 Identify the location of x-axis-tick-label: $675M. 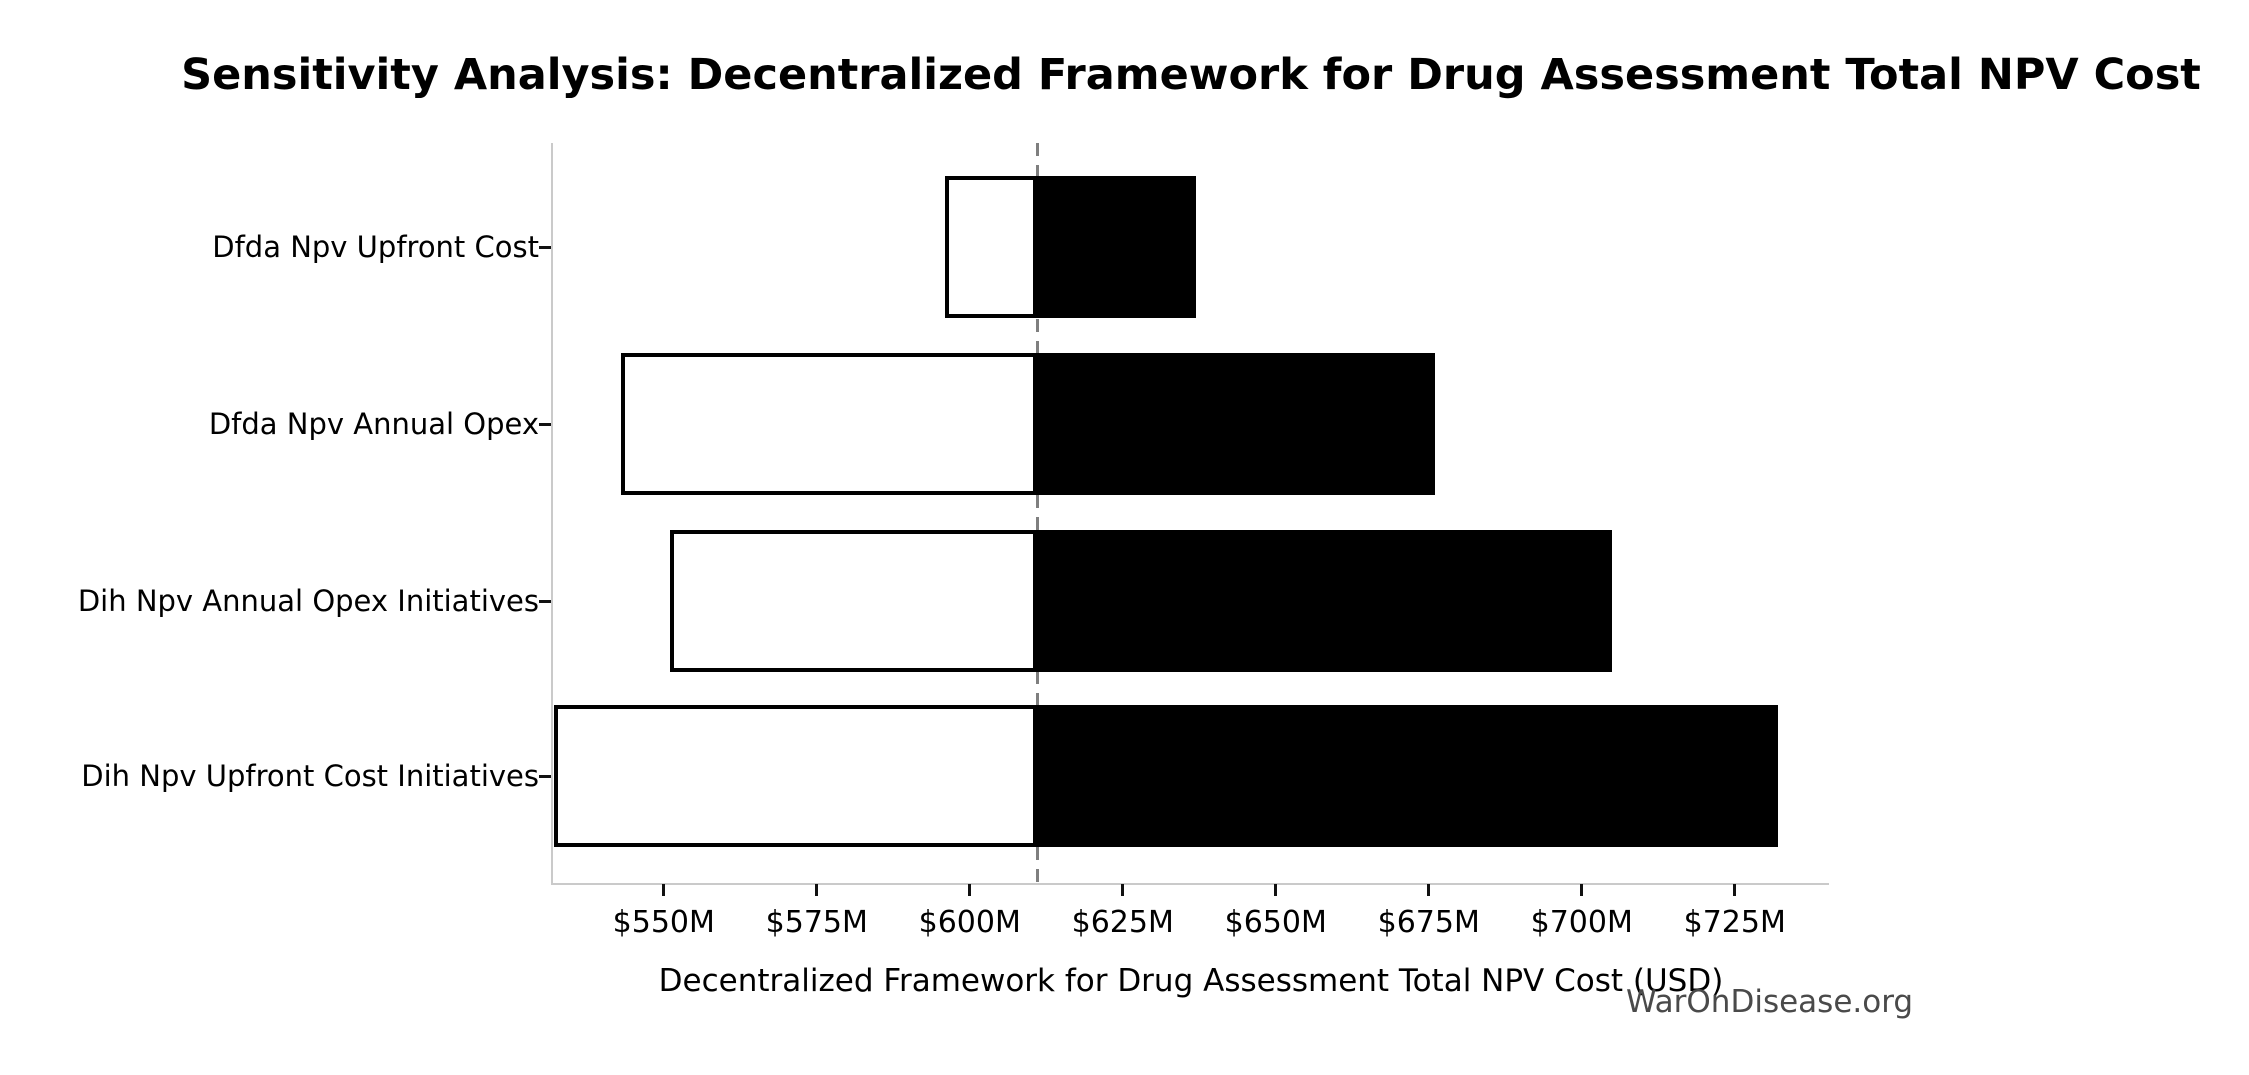
(1428, 922).